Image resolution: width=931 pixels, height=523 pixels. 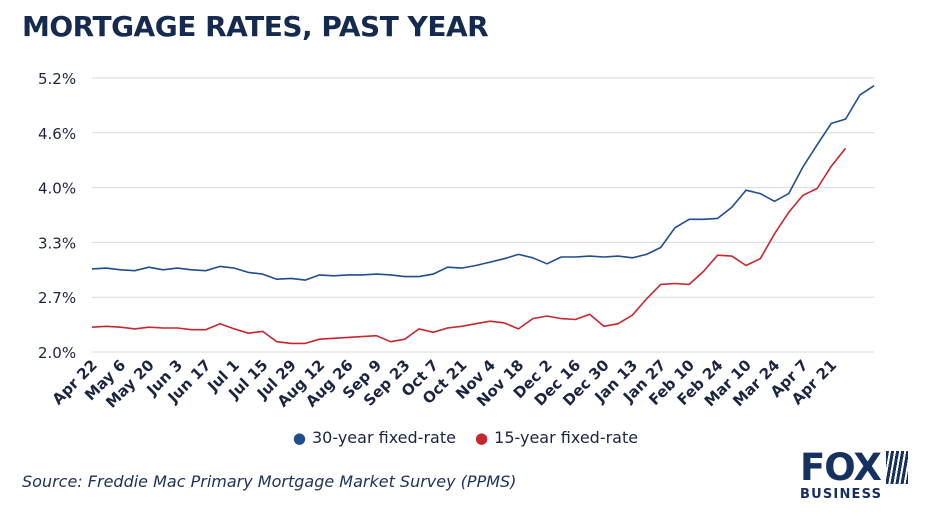 I want to click on legend-item-30-year: ● 30-year fixed-rate, so click(x=374, y=437).